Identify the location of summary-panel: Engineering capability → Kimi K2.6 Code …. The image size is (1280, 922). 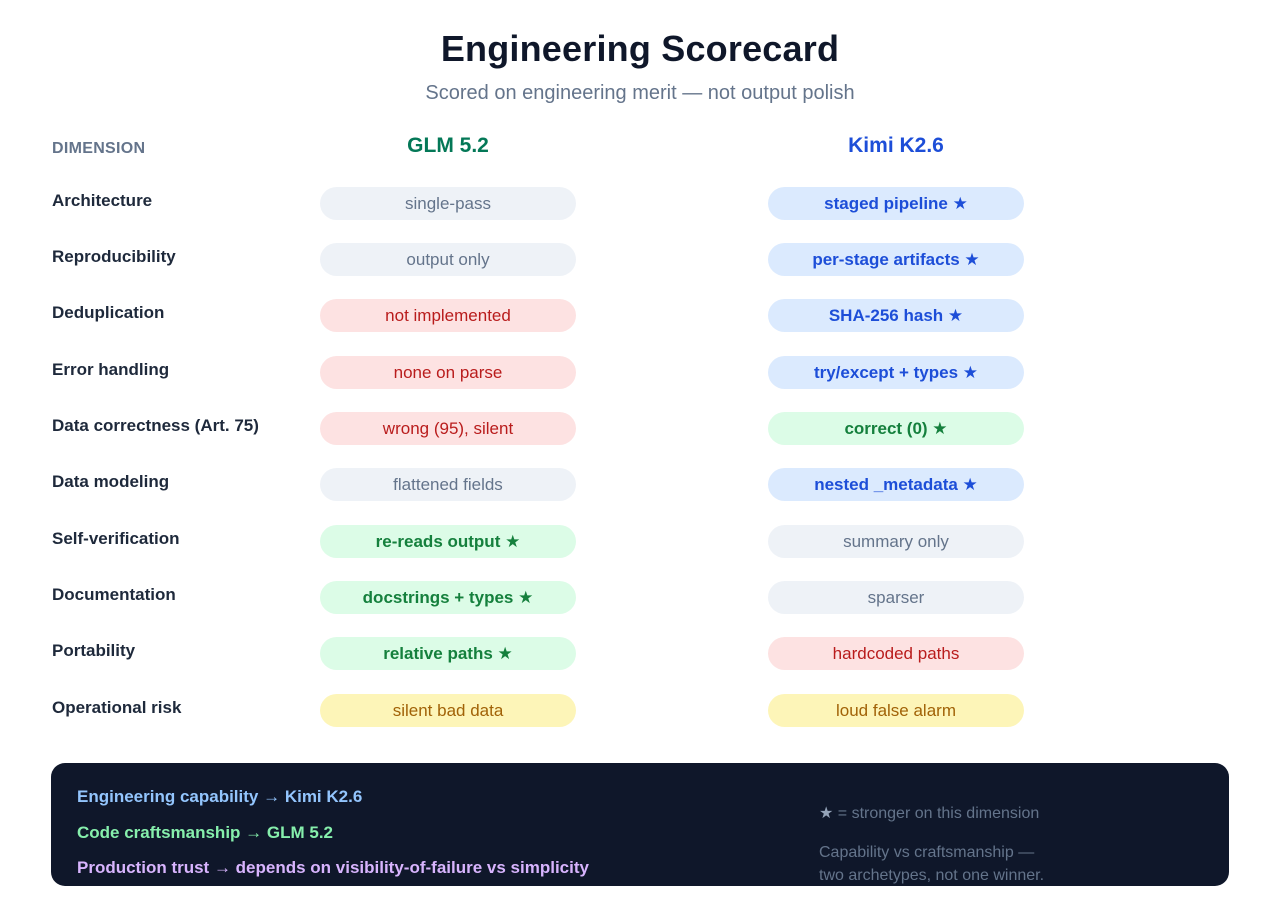
(640, 824).